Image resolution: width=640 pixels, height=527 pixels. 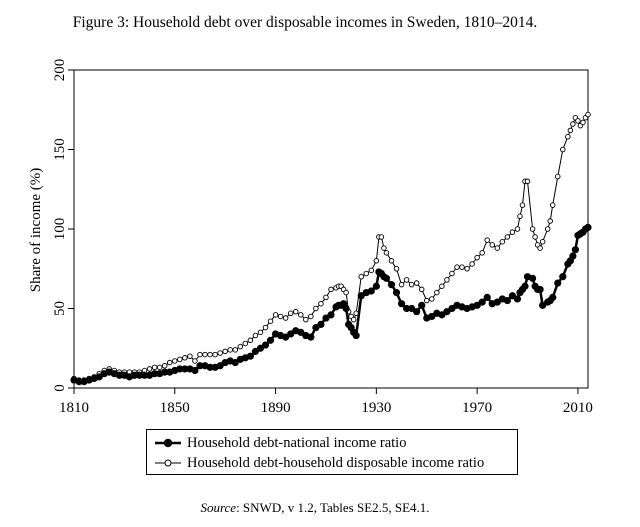 What do you see at coordinates (333, 507) in the screenshot?
I see `source-text: : SNWD, v 1.2, Tables SE2.5, SE4.1.` at bounding box center [333, 507].